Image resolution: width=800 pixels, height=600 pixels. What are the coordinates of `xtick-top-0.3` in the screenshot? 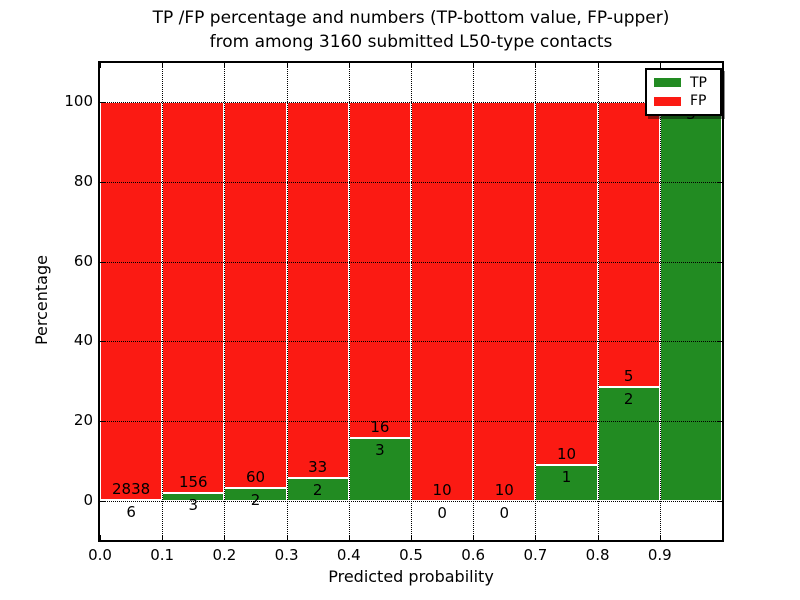 It's located at (287, 65).